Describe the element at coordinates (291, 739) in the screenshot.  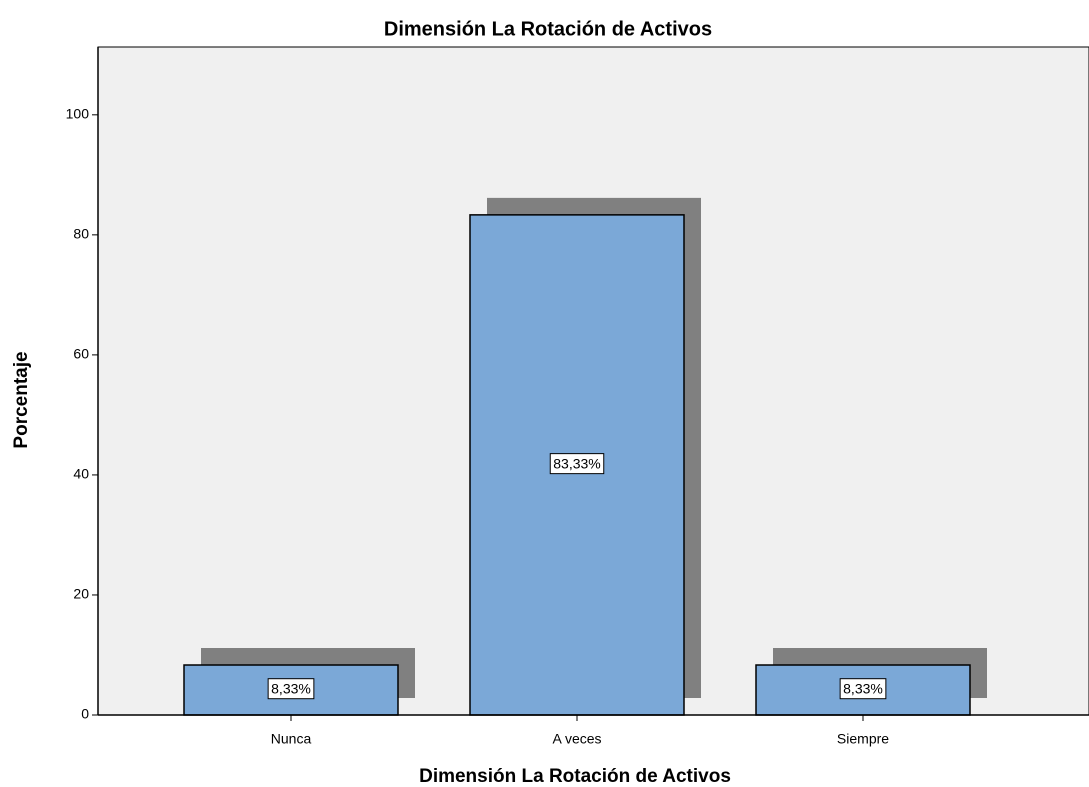
I see `x-tick-label: Nunca` at that location.